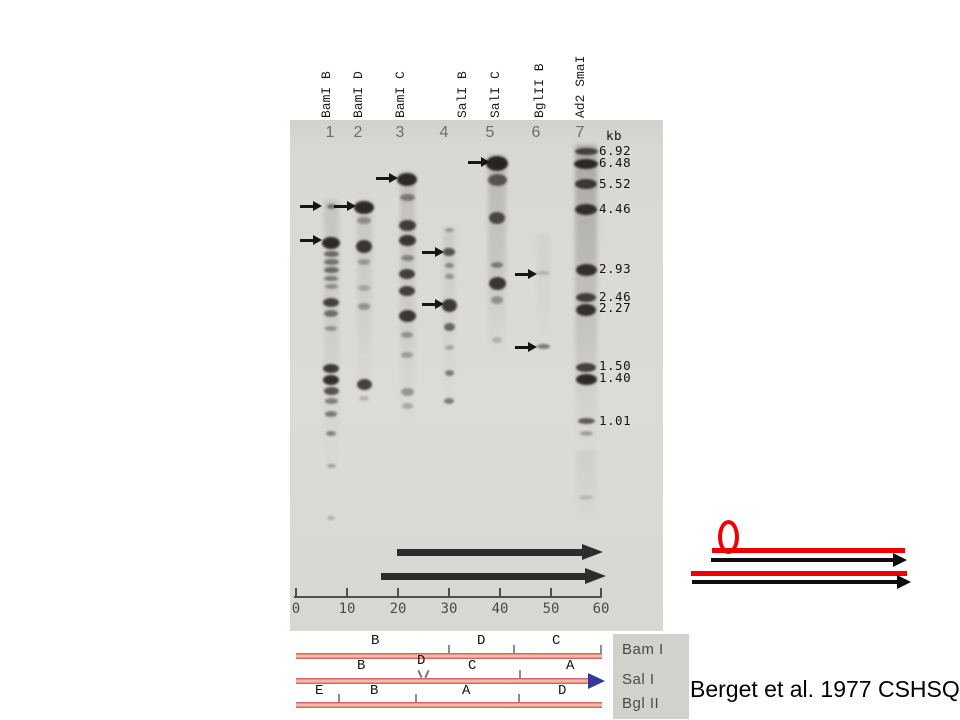  Describe the element at coordinates (466, 691) in the screenshot. I see `map-fragment-letter: A` at that location.